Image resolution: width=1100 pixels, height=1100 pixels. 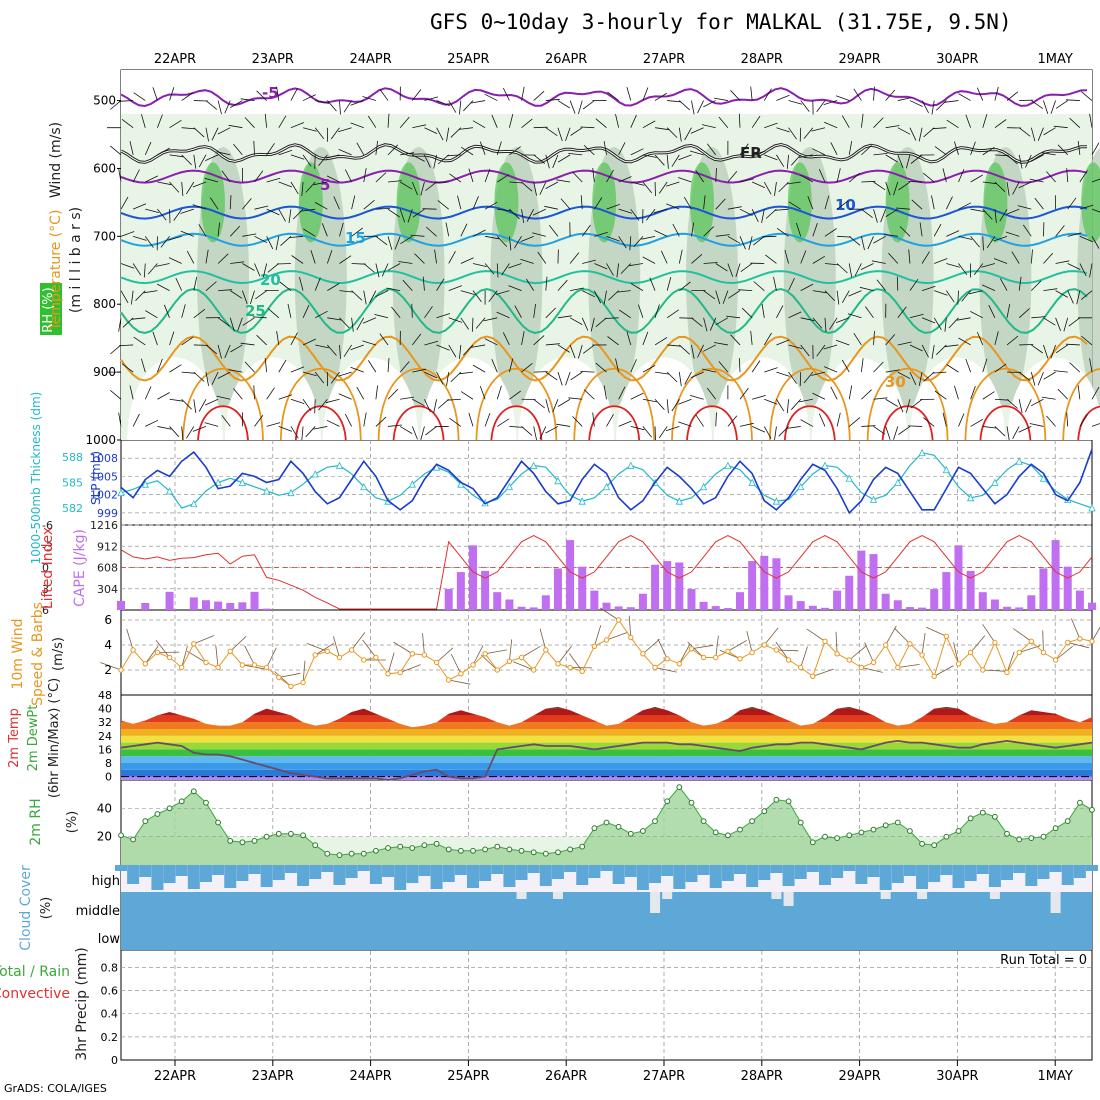 I want to click on thickness-tick-label: 588, so click(x=72, y=457).